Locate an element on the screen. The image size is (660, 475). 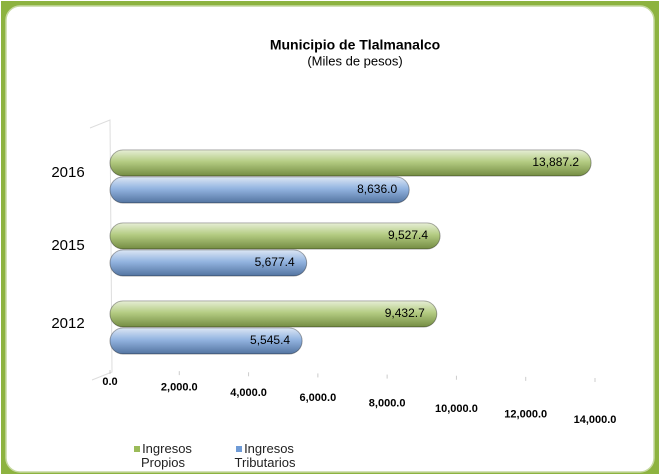
chart-title: Municipio de Tlalmanalco is located at coordinates (355, 45).